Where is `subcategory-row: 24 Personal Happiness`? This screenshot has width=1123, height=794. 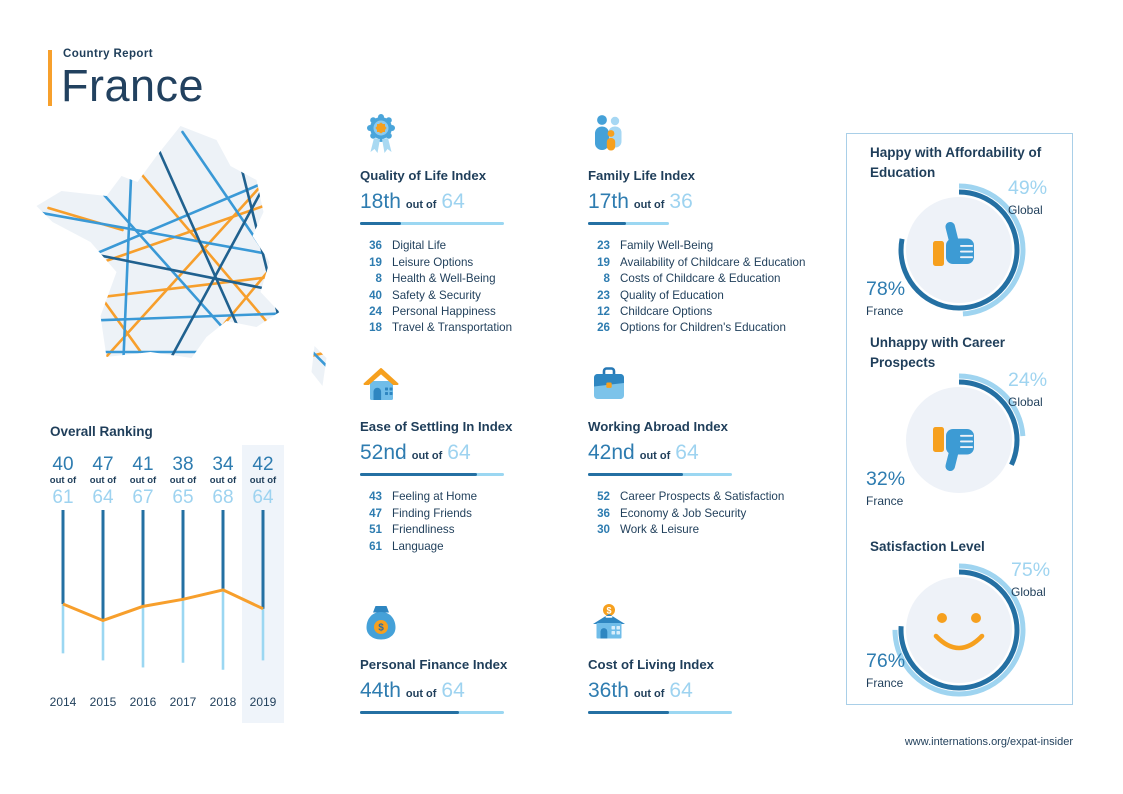 subcategory-row: 24 Personal Happiness is located at coordinates (432, 312).